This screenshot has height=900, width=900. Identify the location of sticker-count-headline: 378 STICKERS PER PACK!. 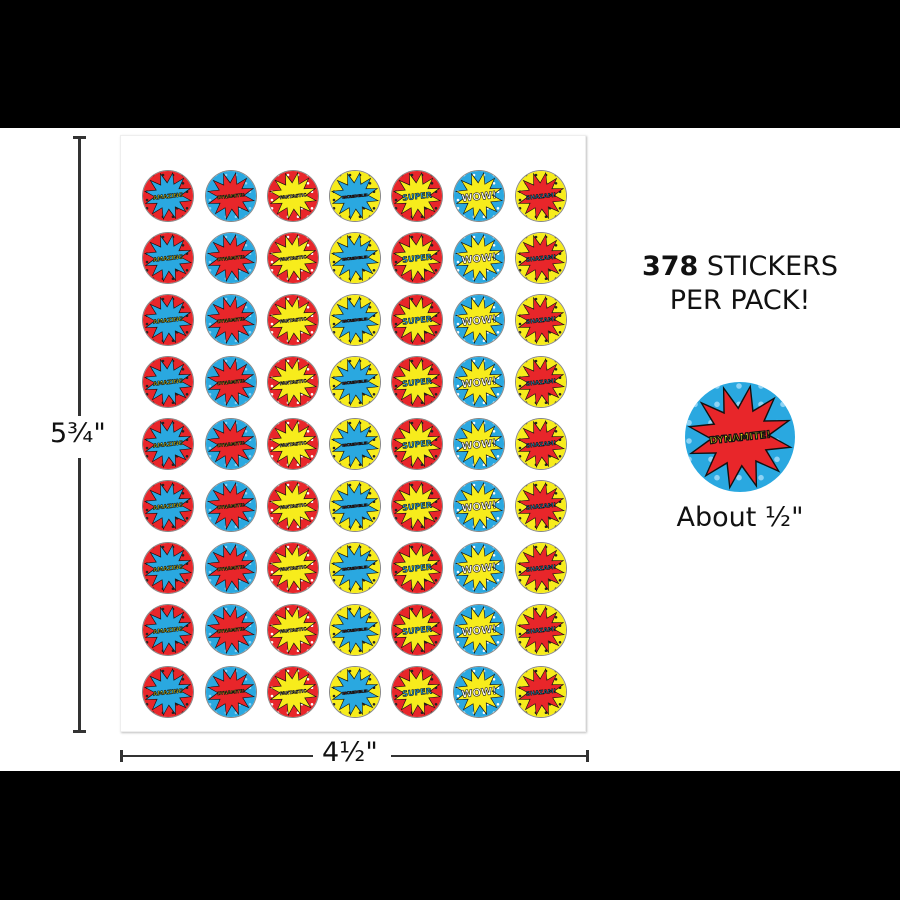
(740, 284).